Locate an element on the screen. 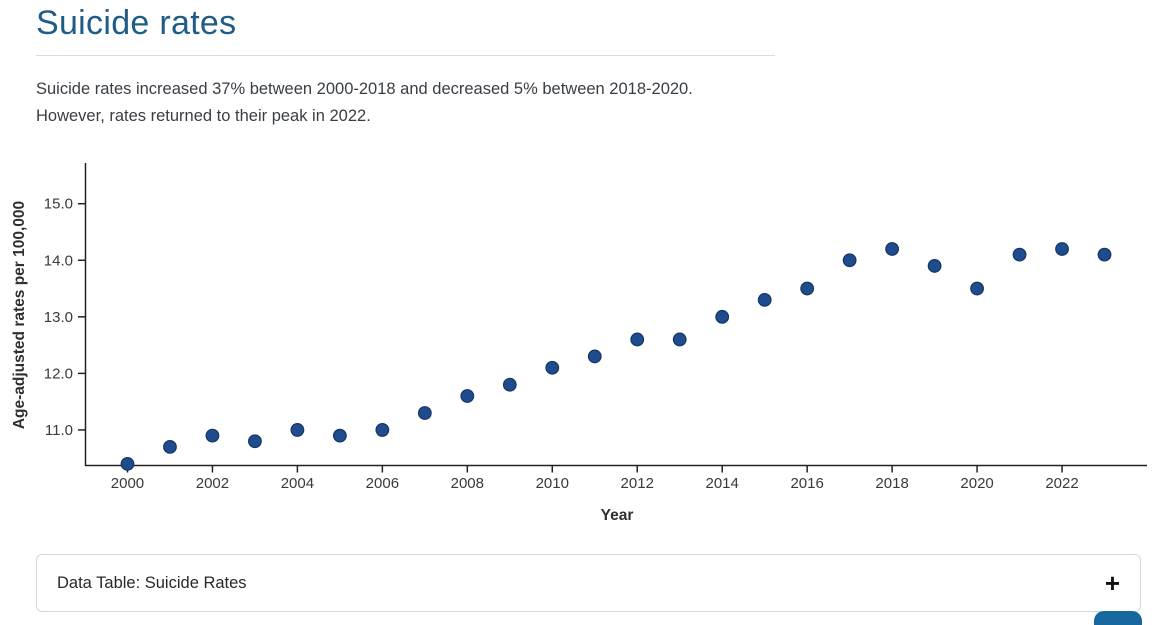 The image size is (1160, 625). bottom-right-button-partial is located at coordinates (1118, 618).